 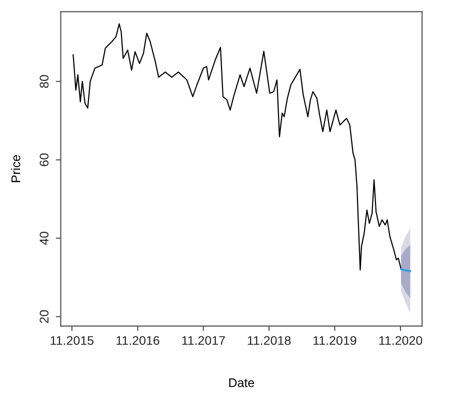 I want to click on x-tick-label: 11.2015, so click(x=72, y=340).